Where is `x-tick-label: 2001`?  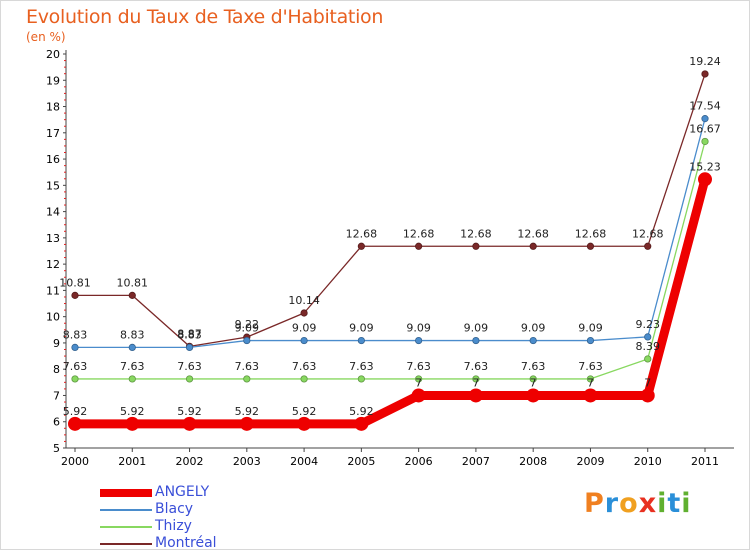
x-tick-label: 2001 is located at coordinates (132, 461).